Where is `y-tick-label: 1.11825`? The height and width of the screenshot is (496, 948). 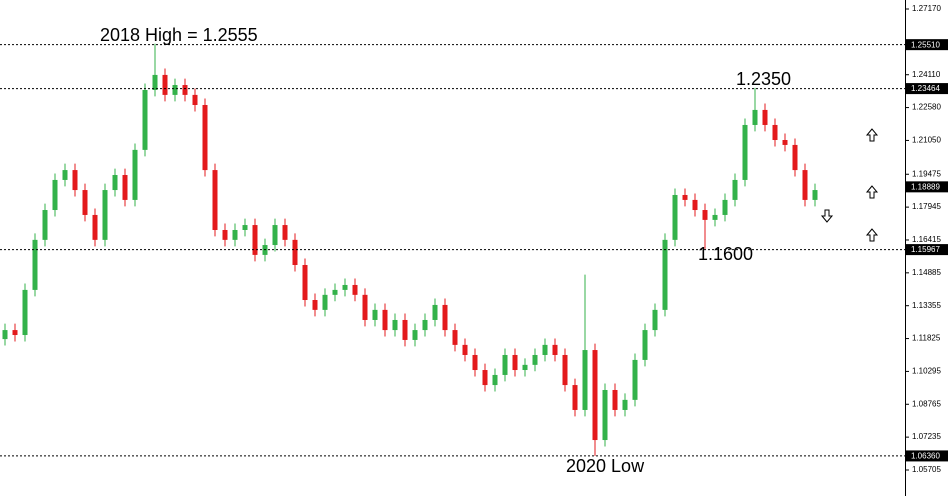
y-tick-label: 1.11825 is located at coordinates (926, 338).